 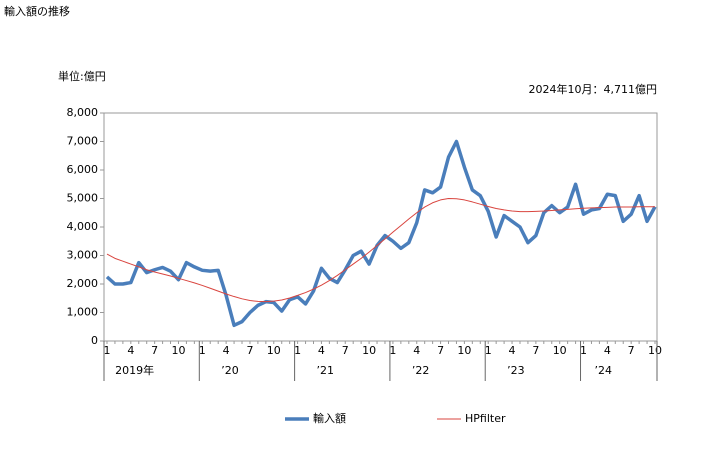 I want to click on unit-label: 単位:億円, so click(x=82, y=76).